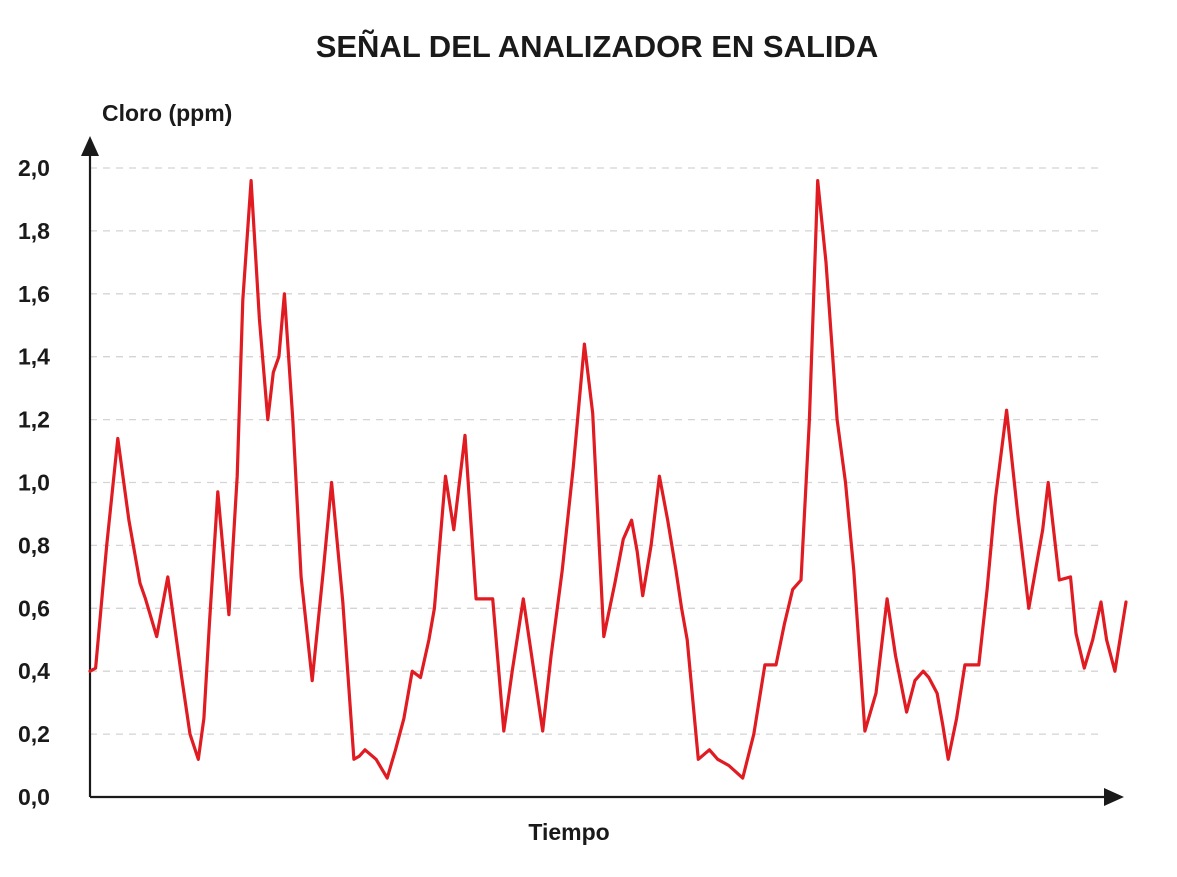 The height and width of the screenshot is (877, 1177). What do you see at coordinates (34, 671) in the screenshot?
I see `y-tick-label: 0,4` at bounding box center [34, 671].